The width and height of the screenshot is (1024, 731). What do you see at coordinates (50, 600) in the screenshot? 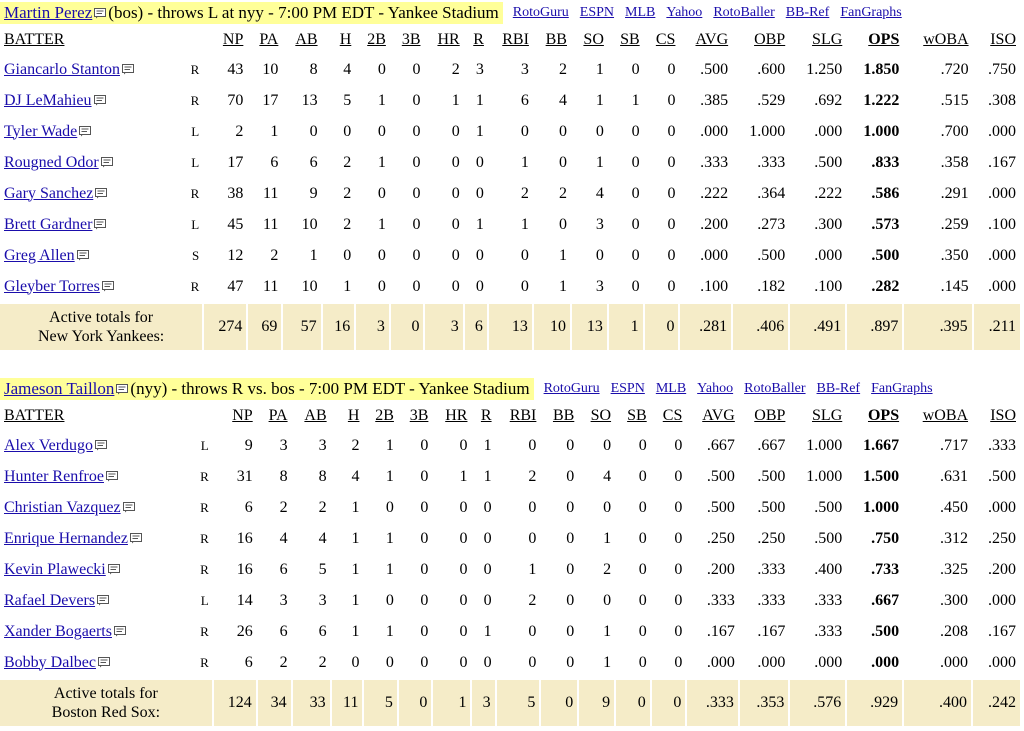
I see `batter-link: Rafael Devers` at bounding box center [50, 600].